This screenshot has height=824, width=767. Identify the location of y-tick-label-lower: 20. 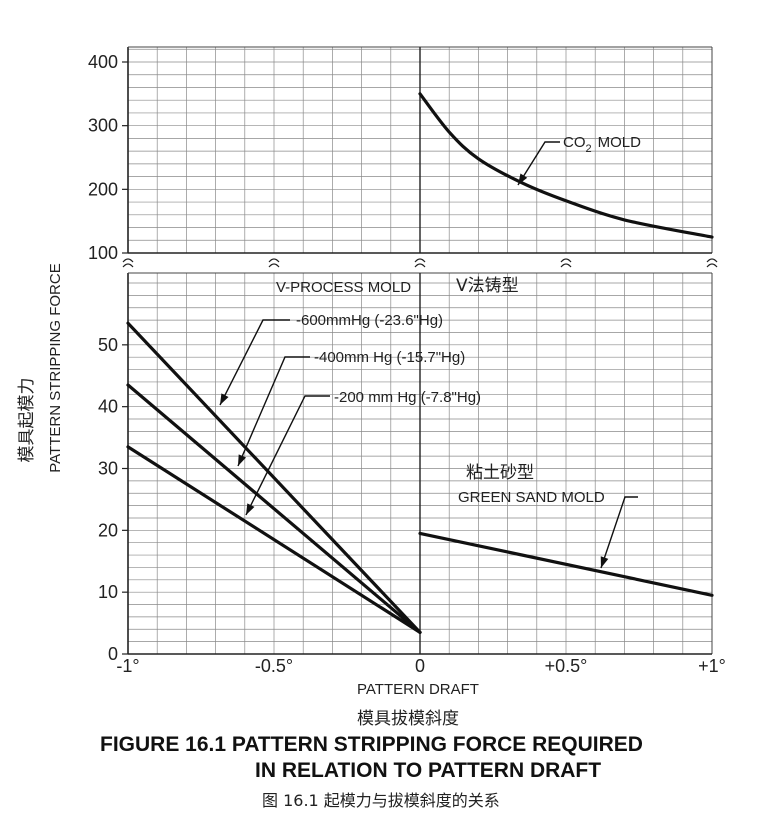
(108, 530).